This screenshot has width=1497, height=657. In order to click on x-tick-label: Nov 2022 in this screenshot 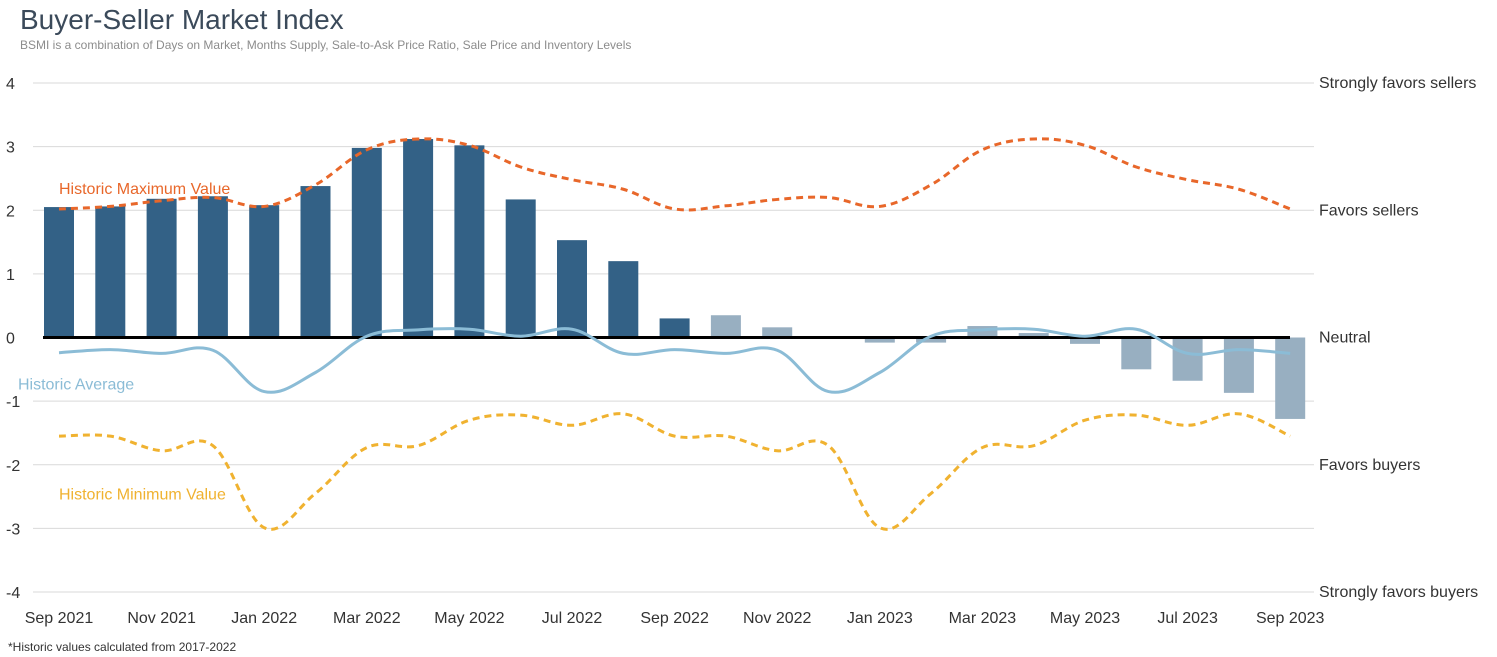, I will do `click(777, 618)`.